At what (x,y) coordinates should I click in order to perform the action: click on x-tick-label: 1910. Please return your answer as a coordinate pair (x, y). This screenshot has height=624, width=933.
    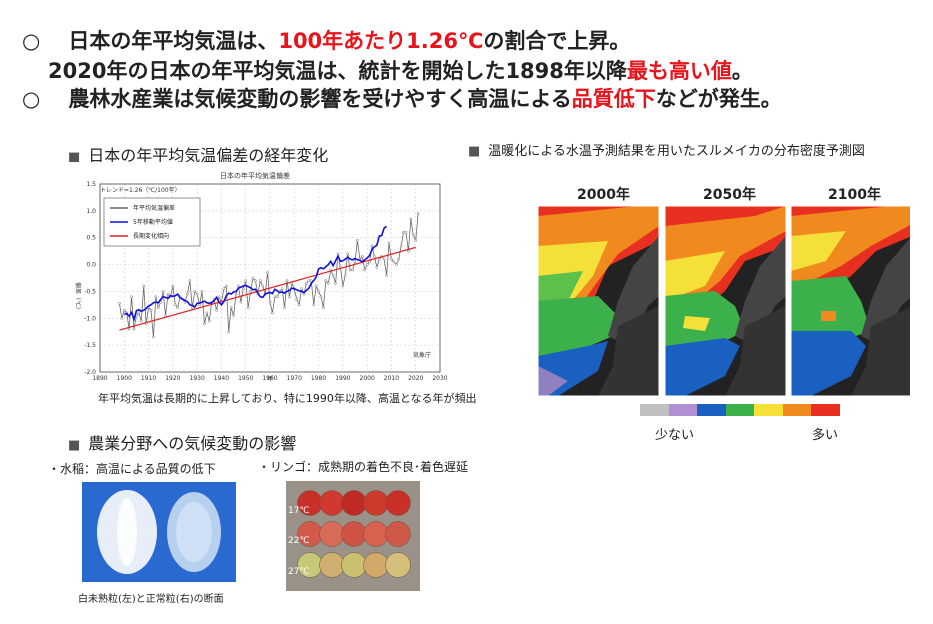
    Looking at the image, I should click on (148, 378).